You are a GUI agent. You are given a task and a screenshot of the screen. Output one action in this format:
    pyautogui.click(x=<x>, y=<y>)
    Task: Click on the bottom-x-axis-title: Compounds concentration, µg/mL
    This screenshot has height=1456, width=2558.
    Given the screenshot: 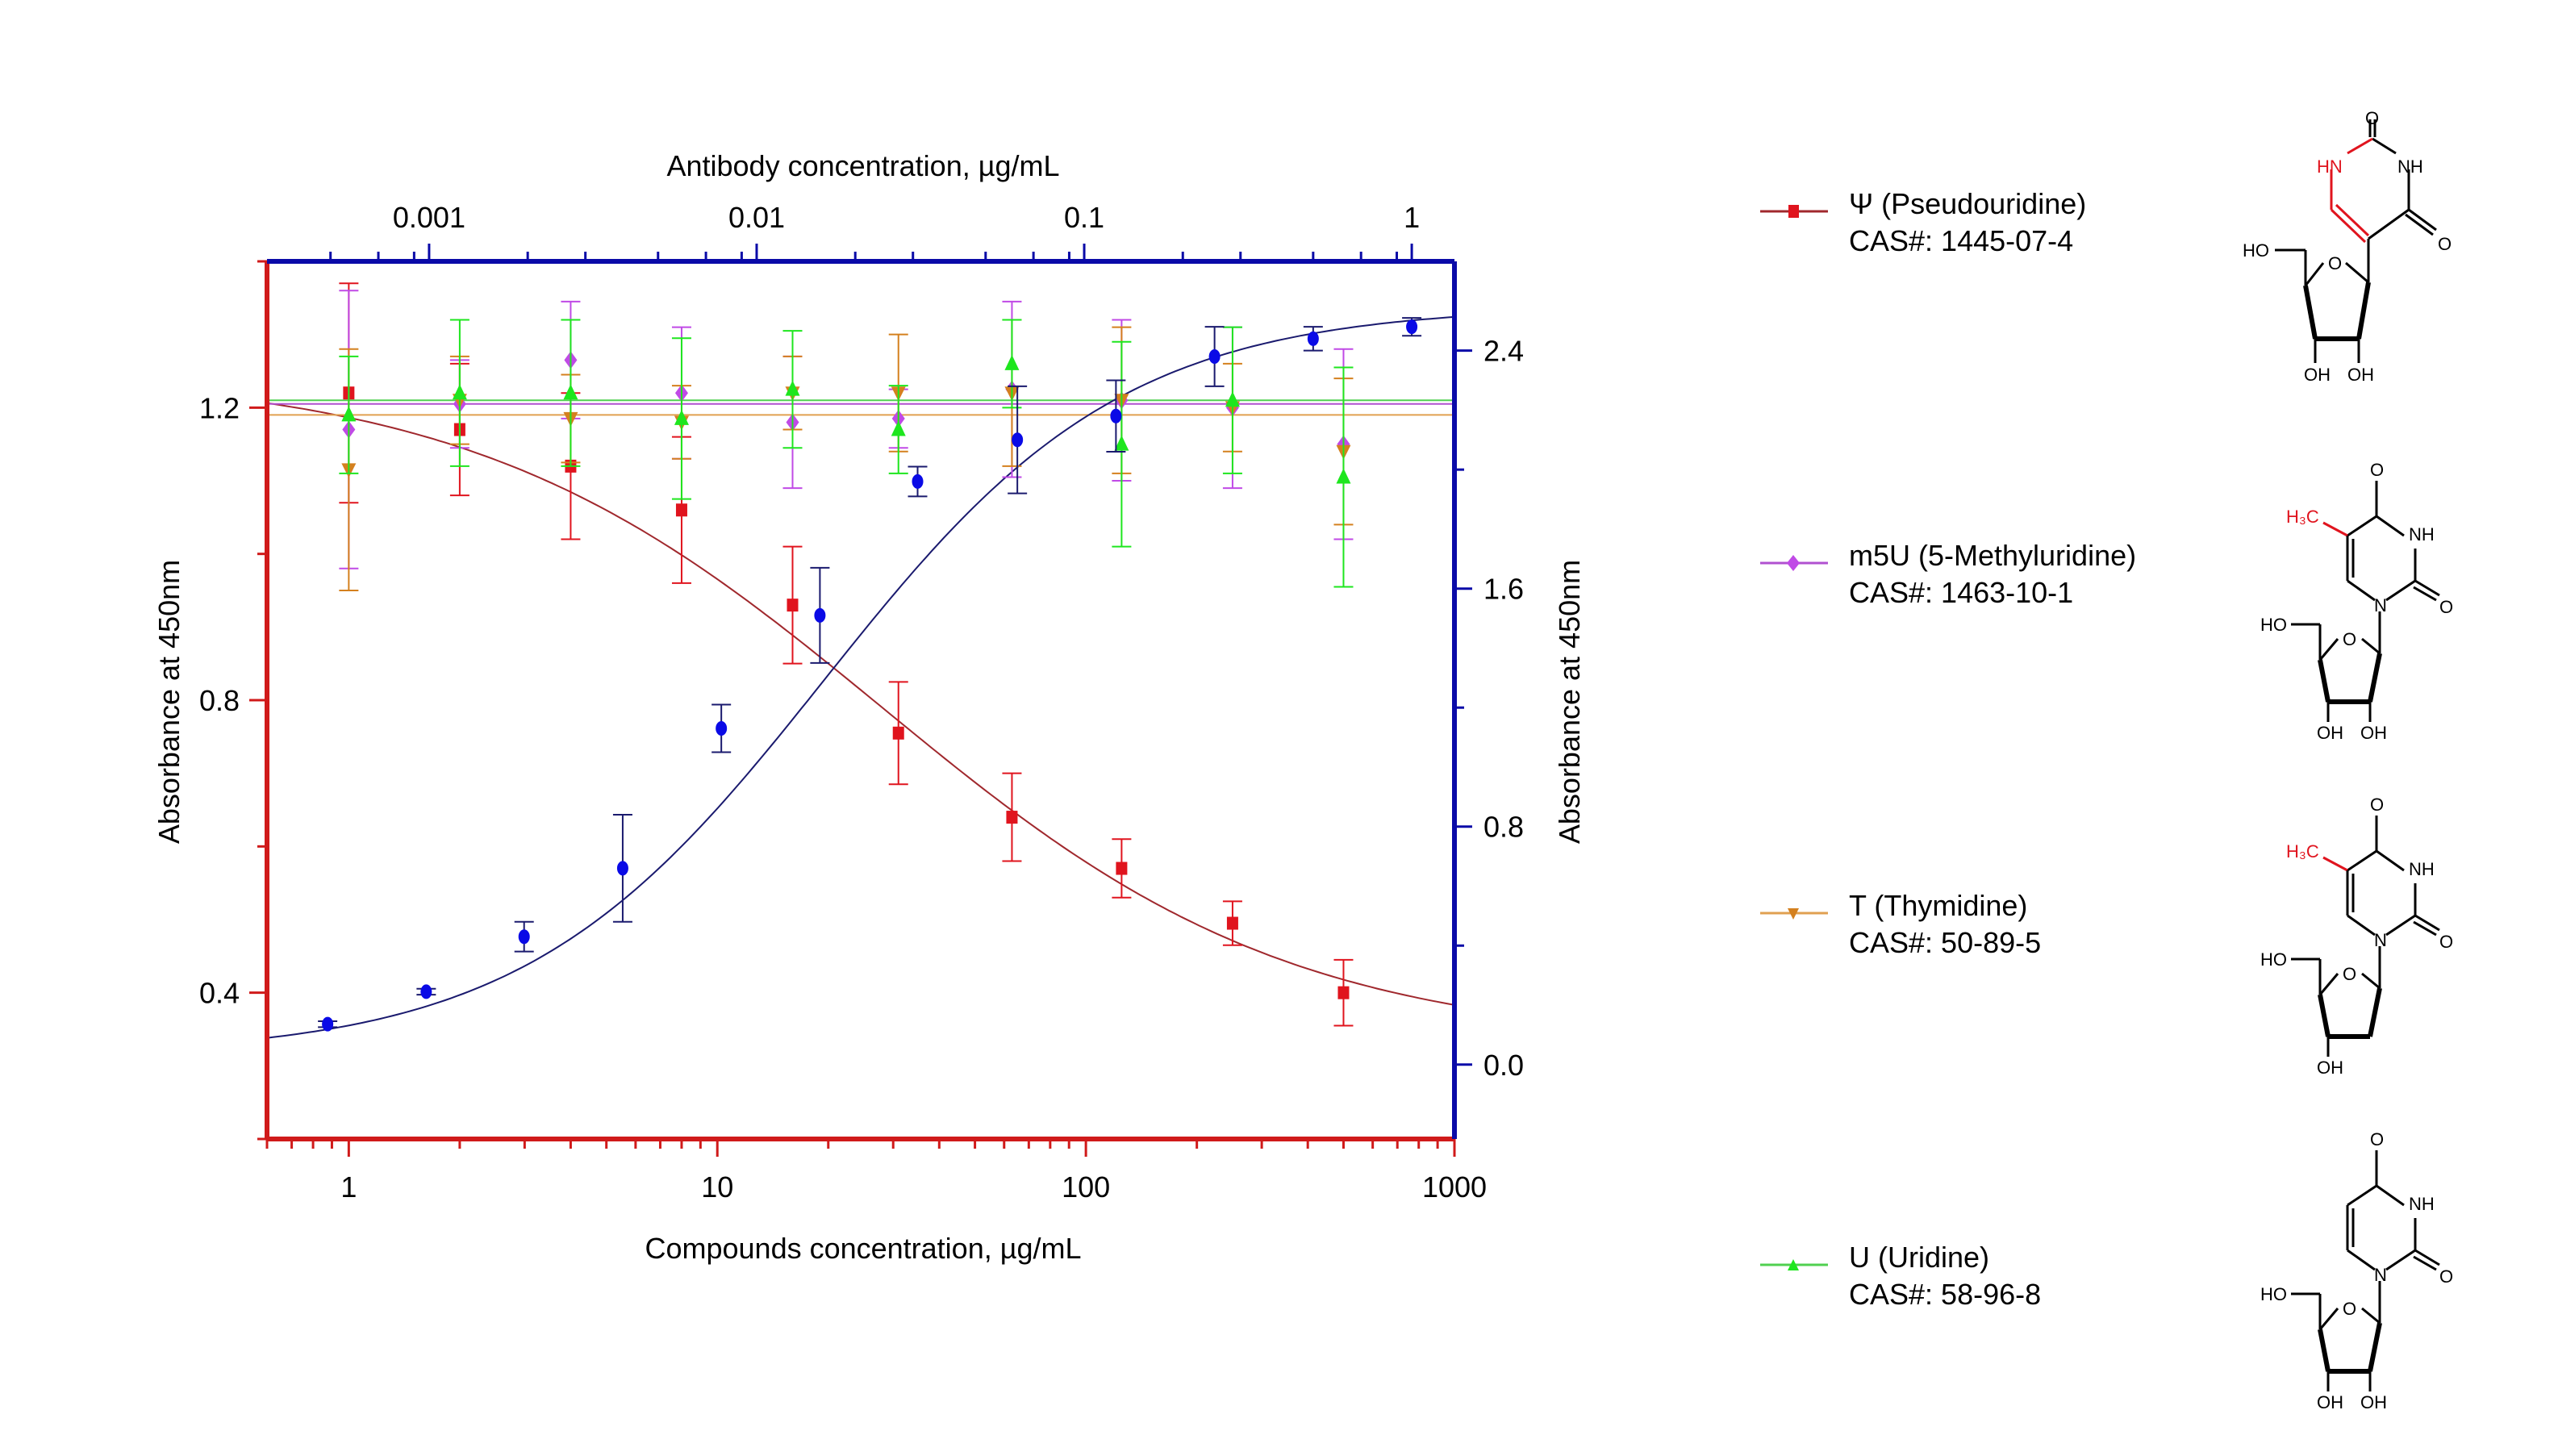 What is the action you would take?
    pyautogui.click(x=863, y=1248)
    